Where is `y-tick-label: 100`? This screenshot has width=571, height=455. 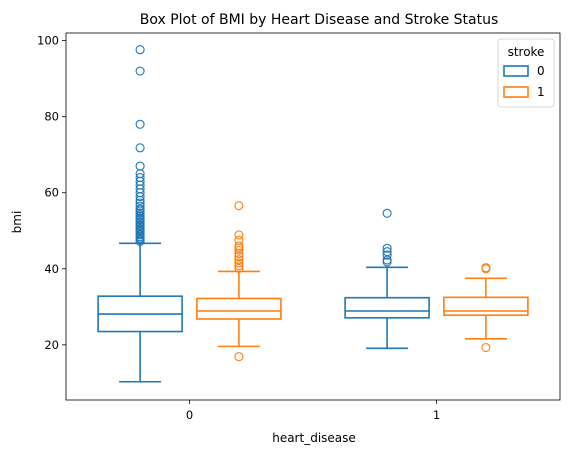 y-tick-label: 100 is located at coordinates (48, 41).